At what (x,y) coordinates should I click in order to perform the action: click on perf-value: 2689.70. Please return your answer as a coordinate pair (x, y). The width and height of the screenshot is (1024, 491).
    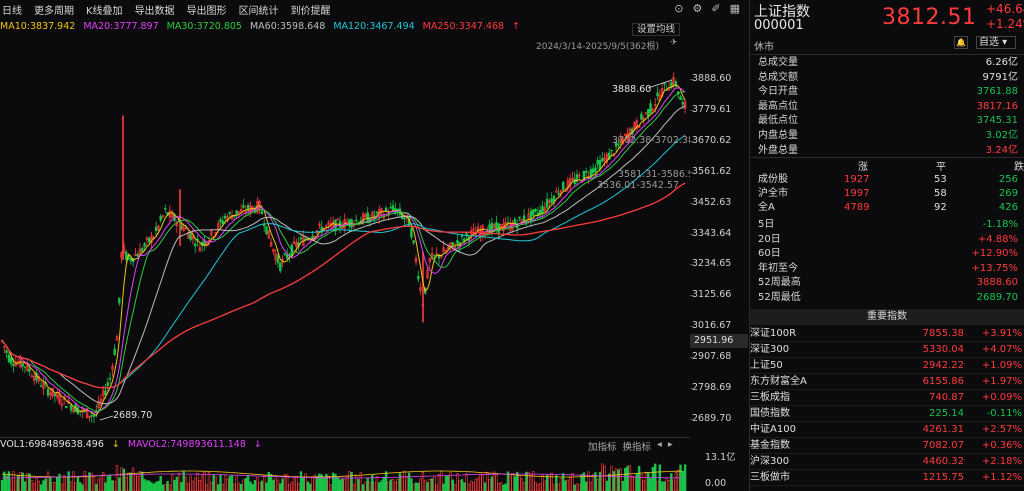
    Looking at the image, I should click on (997, 297).